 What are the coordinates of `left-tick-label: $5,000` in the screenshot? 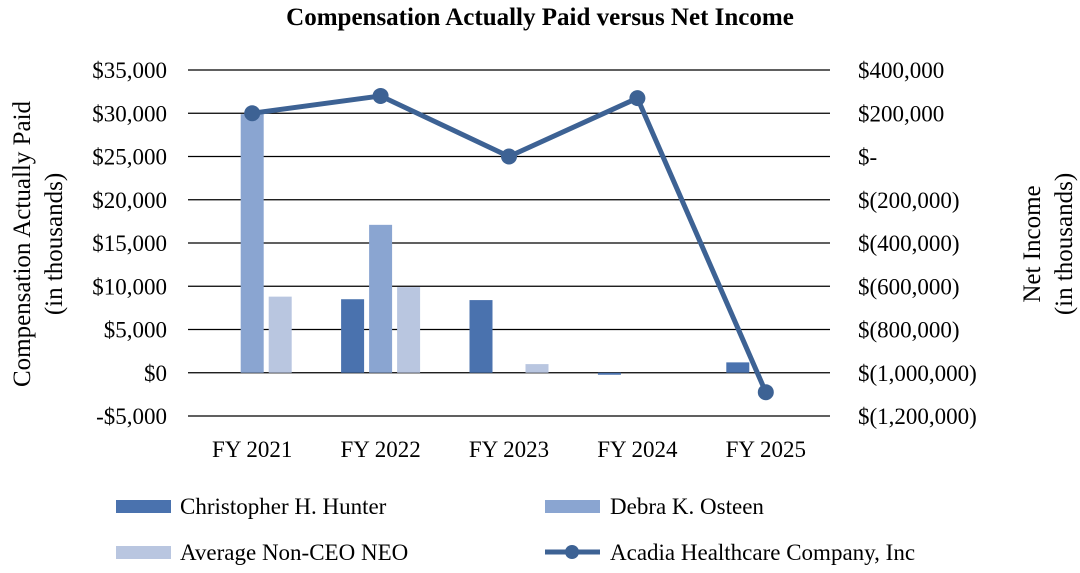 It's located at (135, 330).